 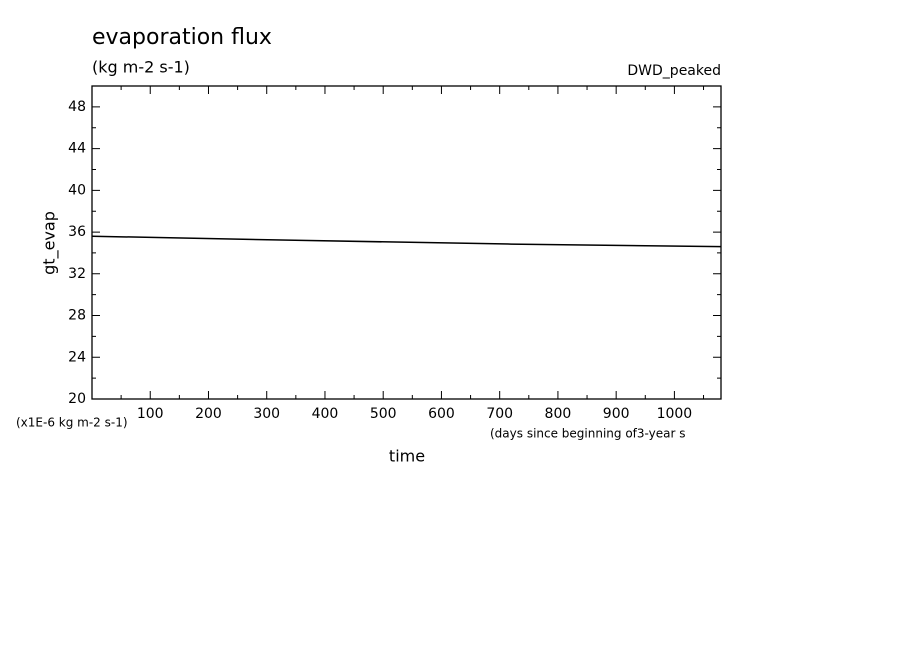 I want to click on x-tick-label: 800, so click(x=558, y=414).